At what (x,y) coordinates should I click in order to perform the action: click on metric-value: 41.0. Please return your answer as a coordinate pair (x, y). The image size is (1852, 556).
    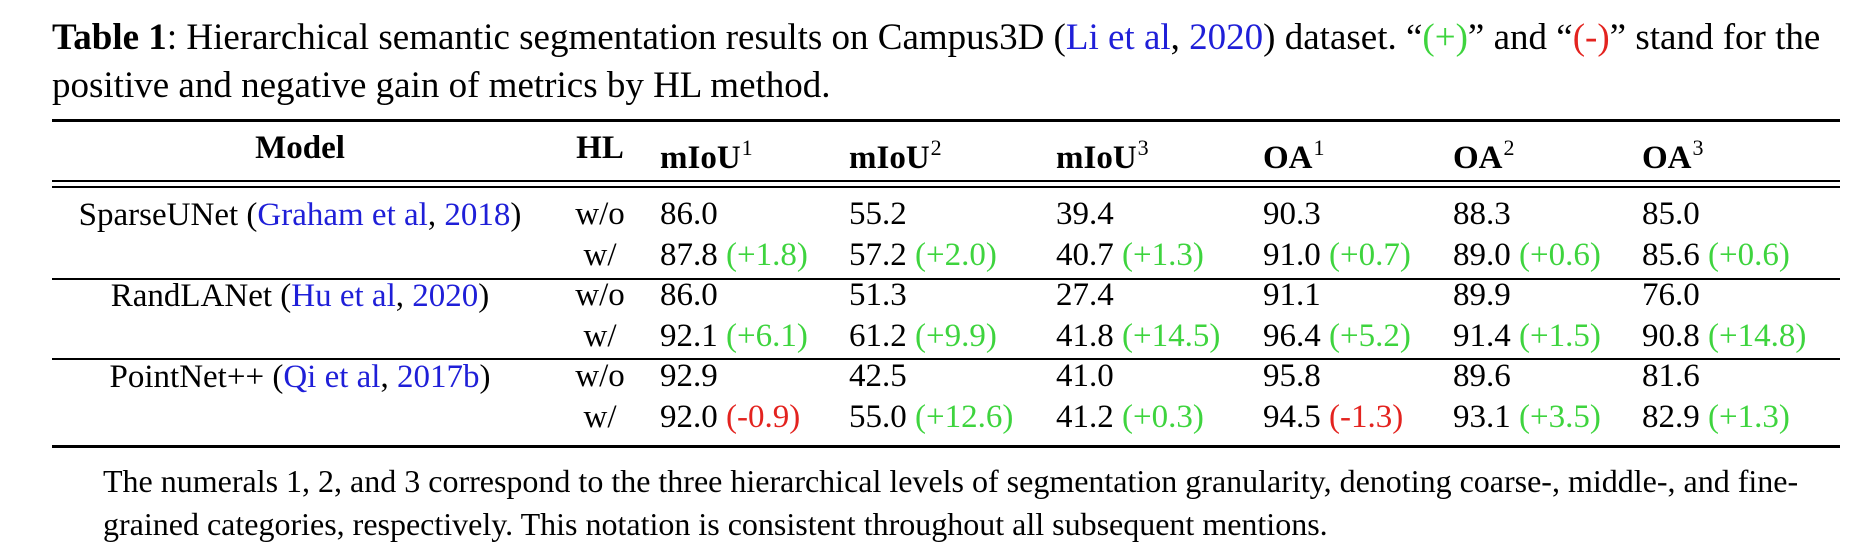
    Looking at the image, I should click on (1085, 376).